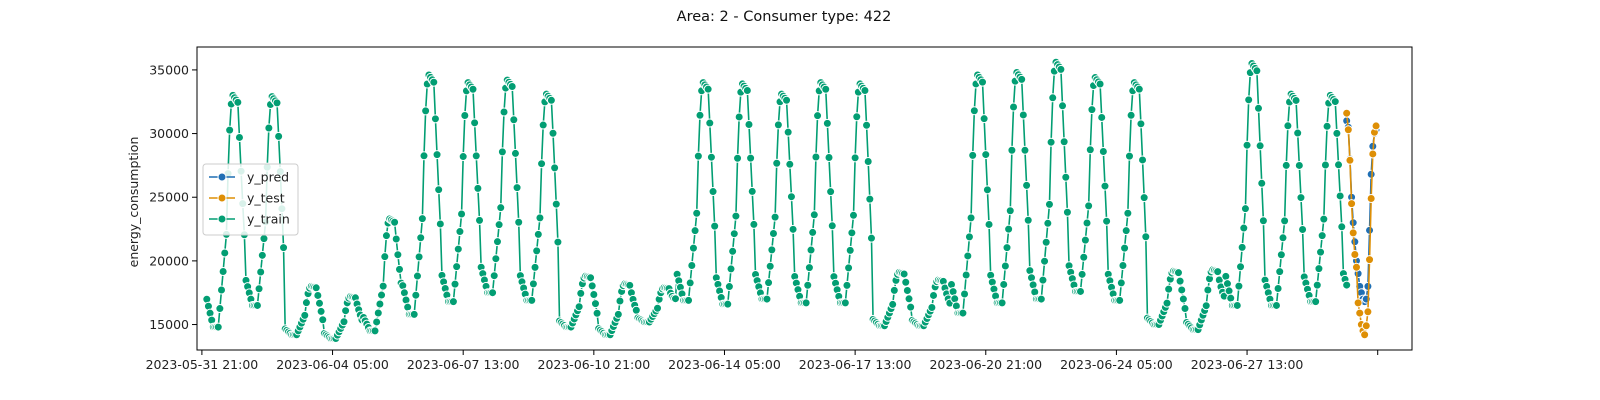 This screenshot has height=400, width=1600. I want to click on legend-marker, so click(222, 177).